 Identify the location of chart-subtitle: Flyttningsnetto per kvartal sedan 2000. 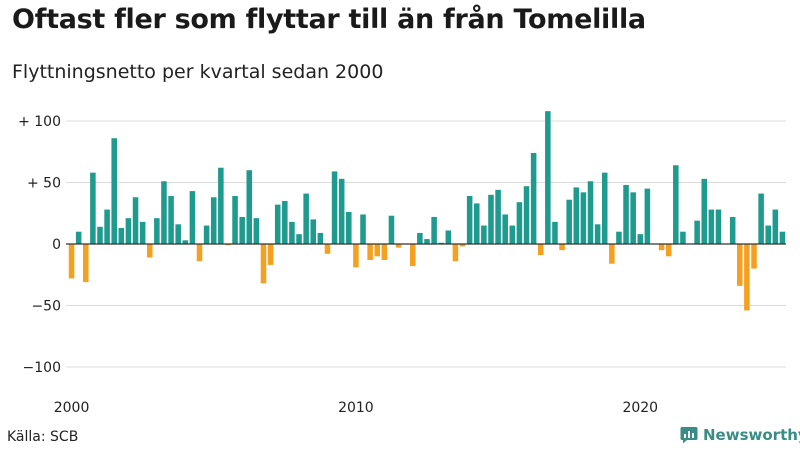
(198, 72).